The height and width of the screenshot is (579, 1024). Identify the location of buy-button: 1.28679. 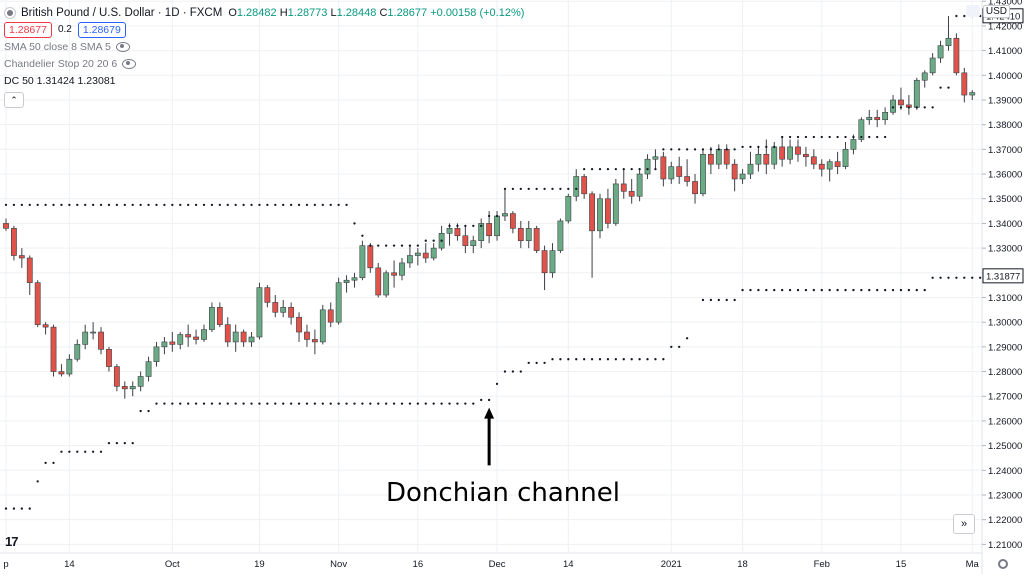
(101, 29).